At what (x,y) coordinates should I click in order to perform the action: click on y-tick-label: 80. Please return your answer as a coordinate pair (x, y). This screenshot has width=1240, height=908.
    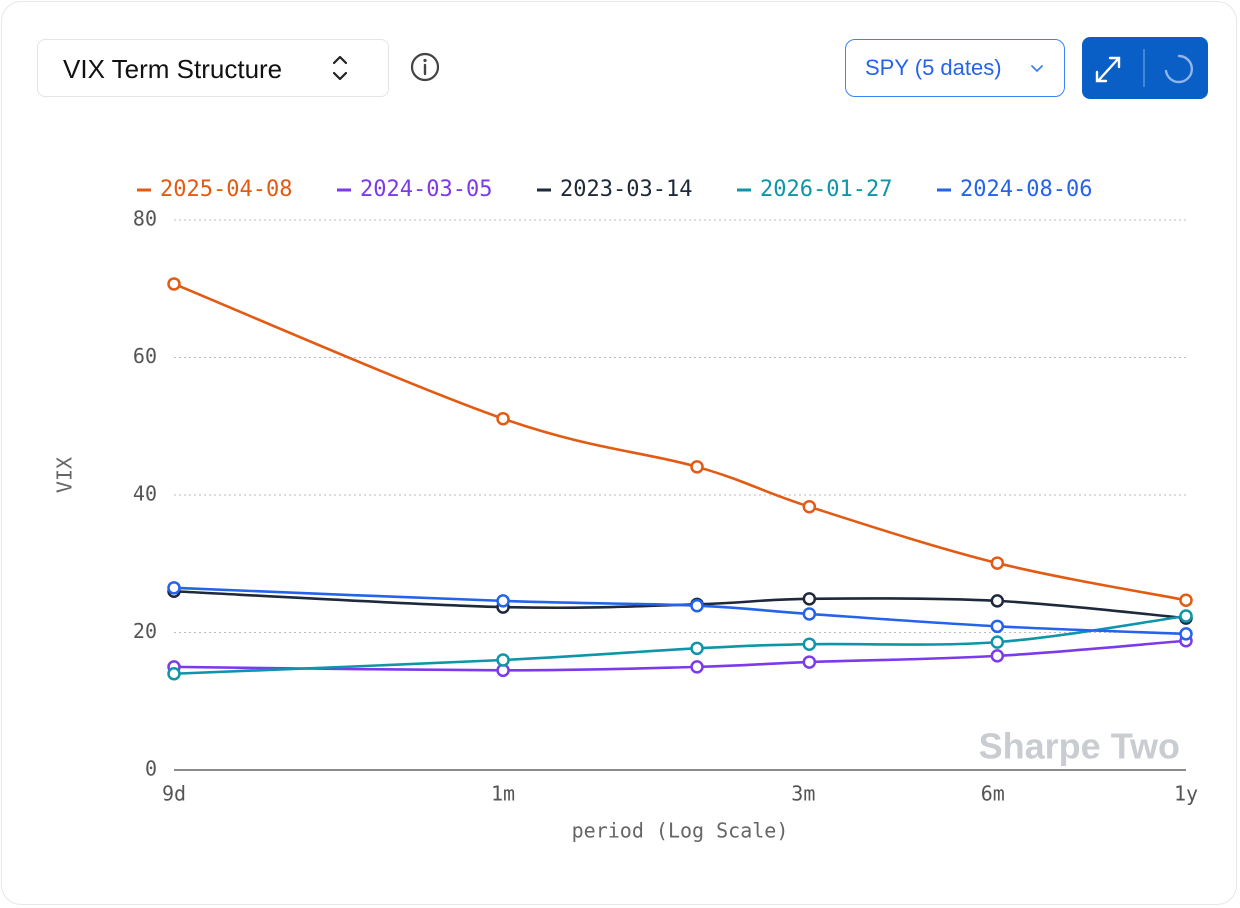
    Looking at the image, I should click on (145, 219).